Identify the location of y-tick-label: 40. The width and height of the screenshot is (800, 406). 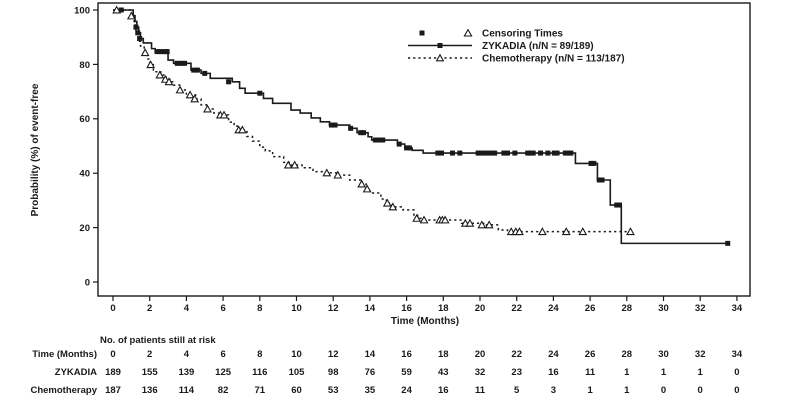
(84, 174).